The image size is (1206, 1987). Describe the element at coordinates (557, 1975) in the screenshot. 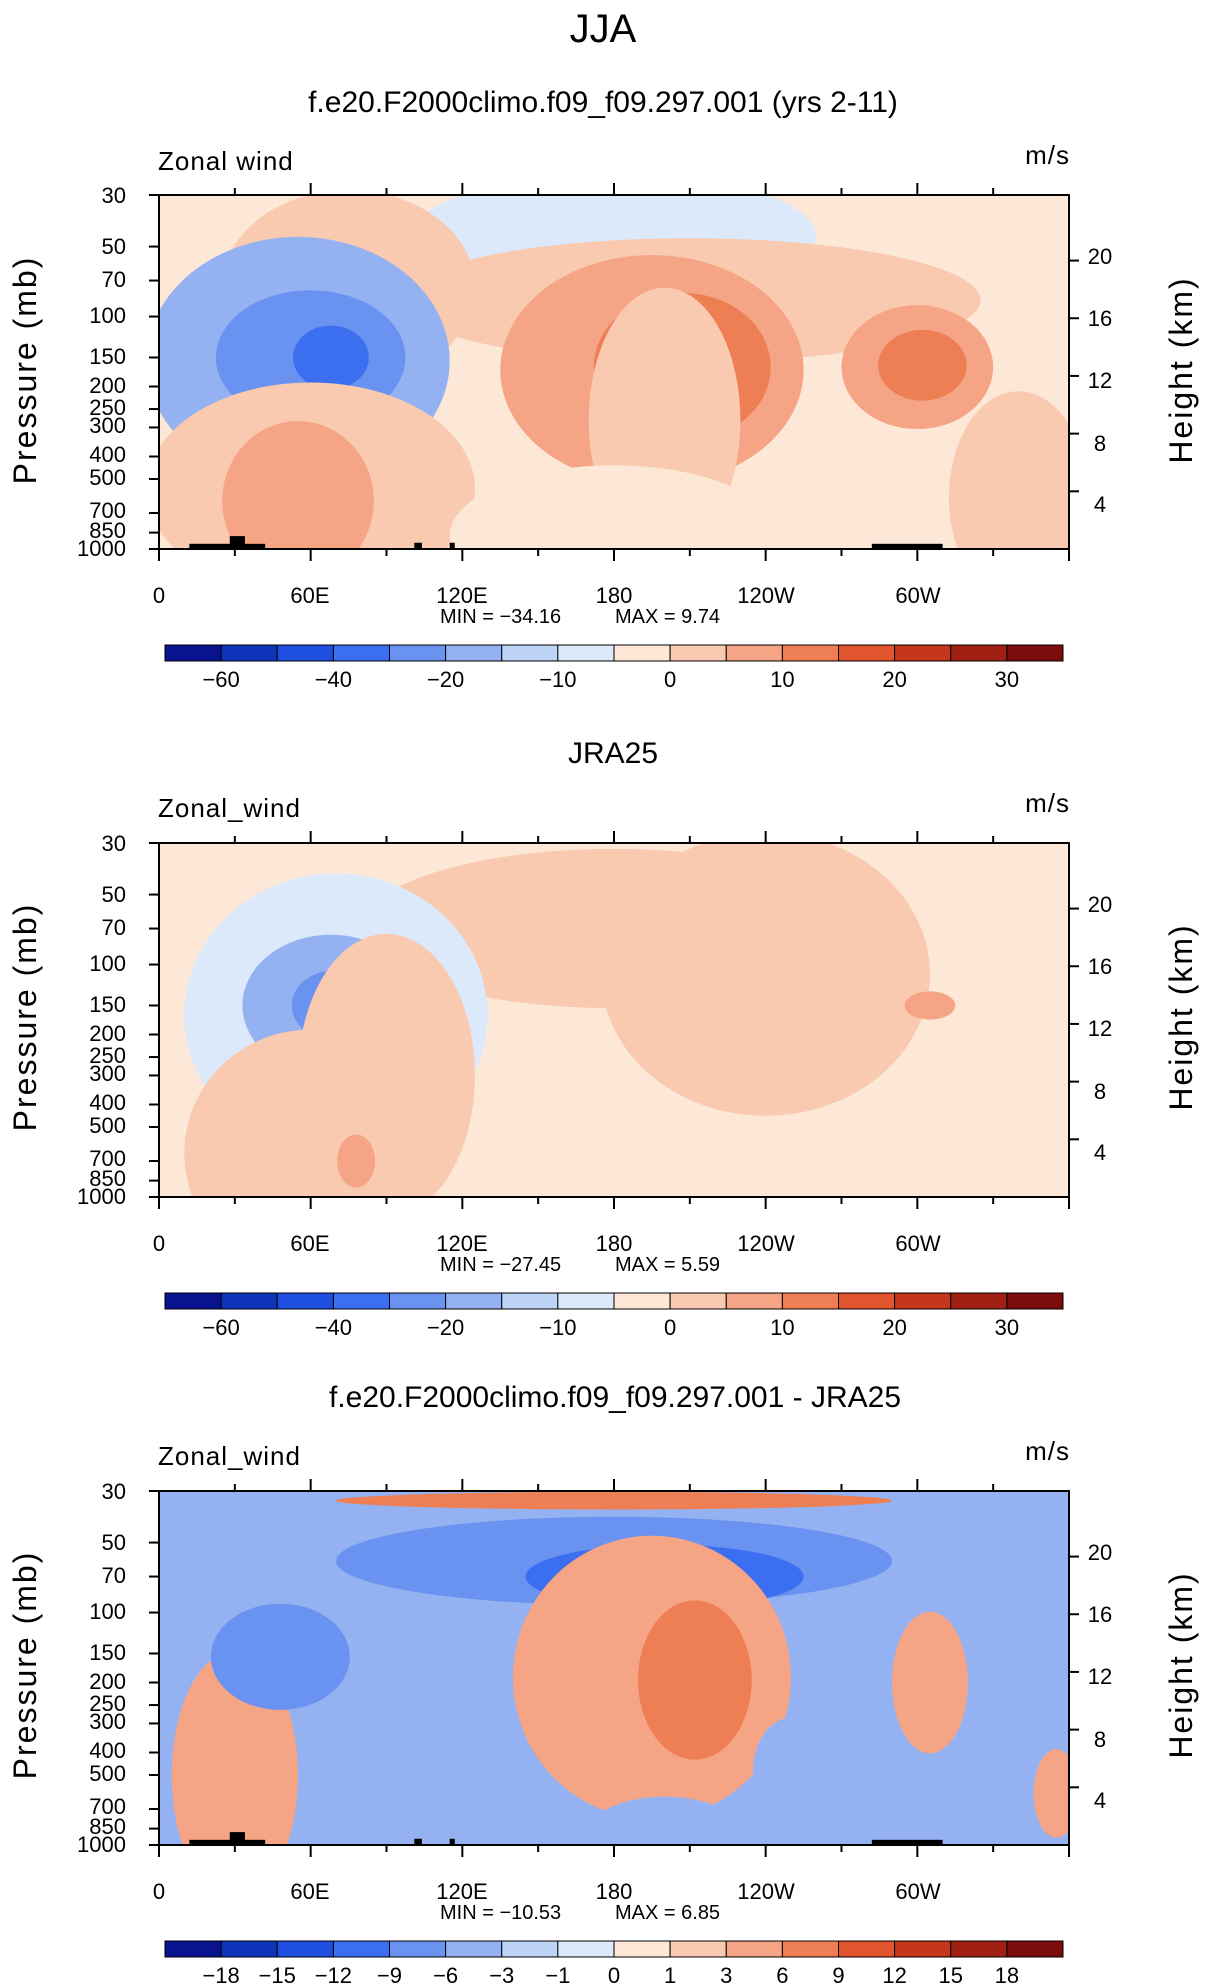

I see `colorbar-label: −1` at that location.